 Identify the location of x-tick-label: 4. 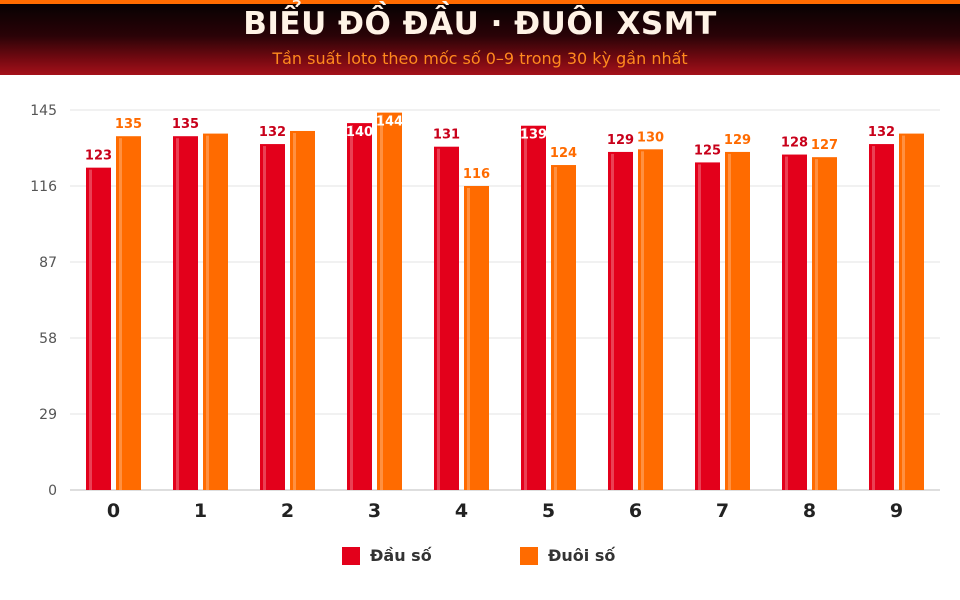
(461, 511).